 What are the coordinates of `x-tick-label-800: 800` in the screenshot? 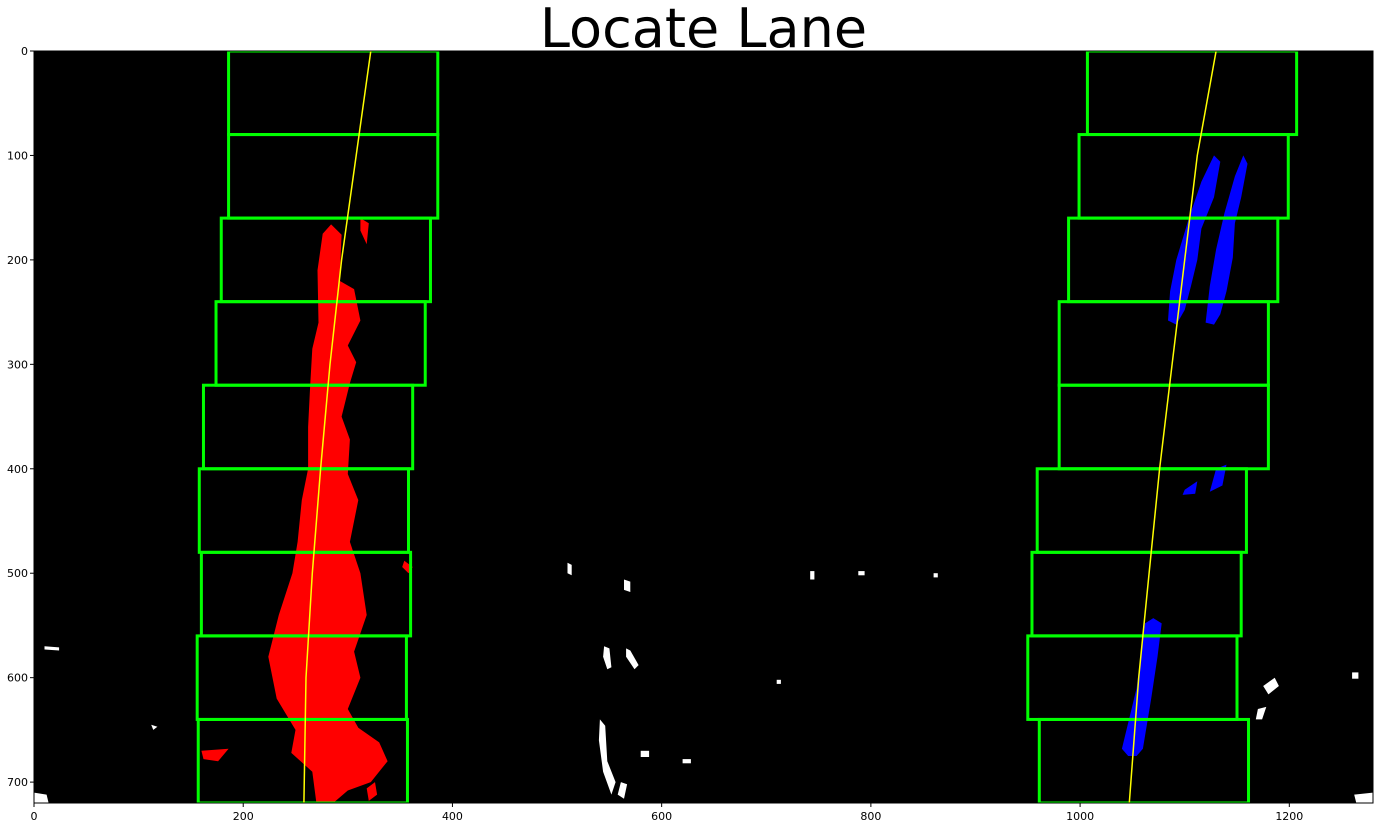 It's located at (870, 816).